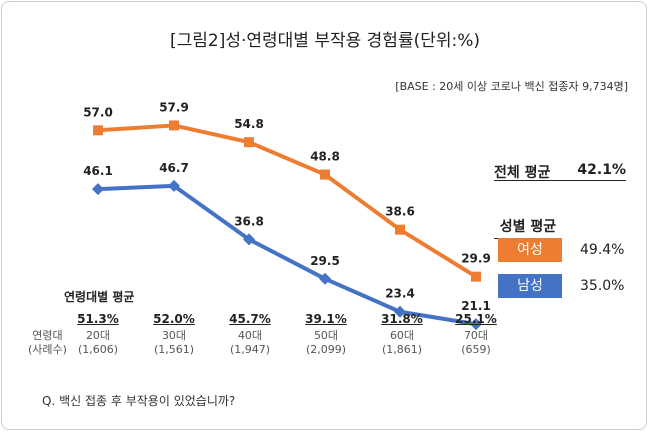  Describe the element at coordinates (98, 112) in the screenshot. I see `data-label-female: 57.0` at that location.